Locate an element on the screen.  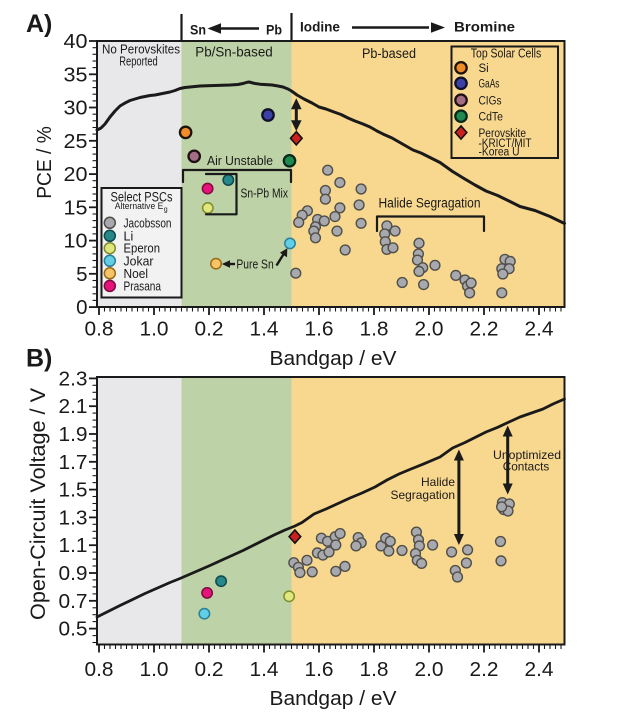
svg-text: 0.5 is located at coordinates (73, 629).